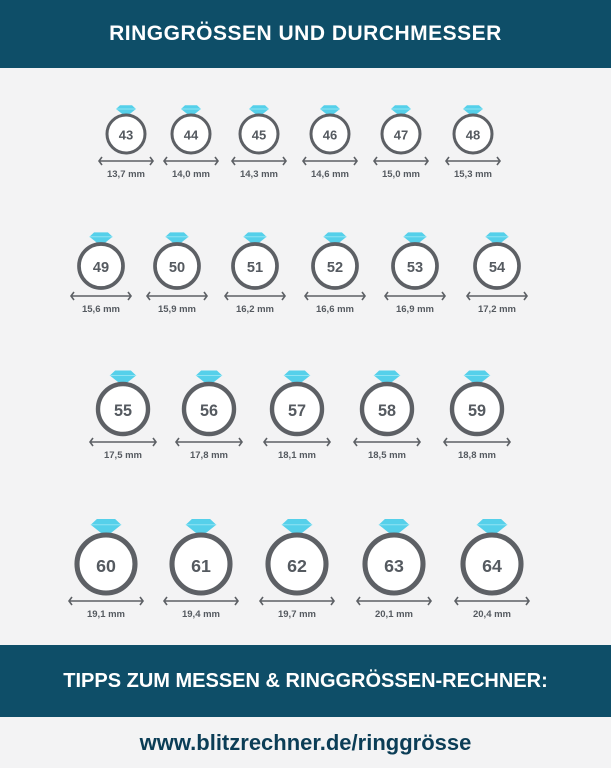 The height and width of the screenshot is (768, 611). What do you see at coordinates (297, 566) in the screenshot?
I see `ring-size-label: 62` at bounding box center [297, 566].